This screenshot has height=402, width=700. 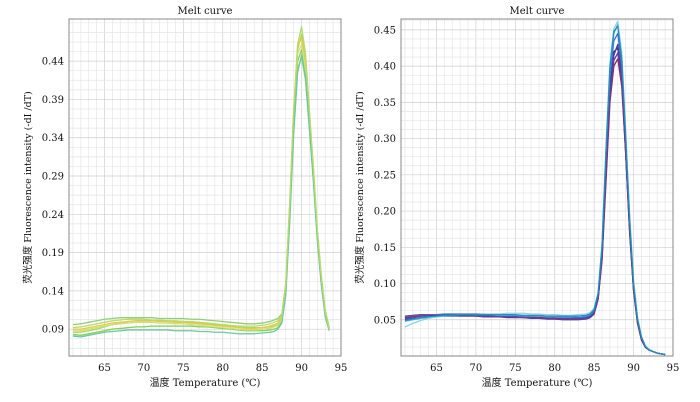 I want to click on y-tick-label: 0.45, so click(x=385, y=30).